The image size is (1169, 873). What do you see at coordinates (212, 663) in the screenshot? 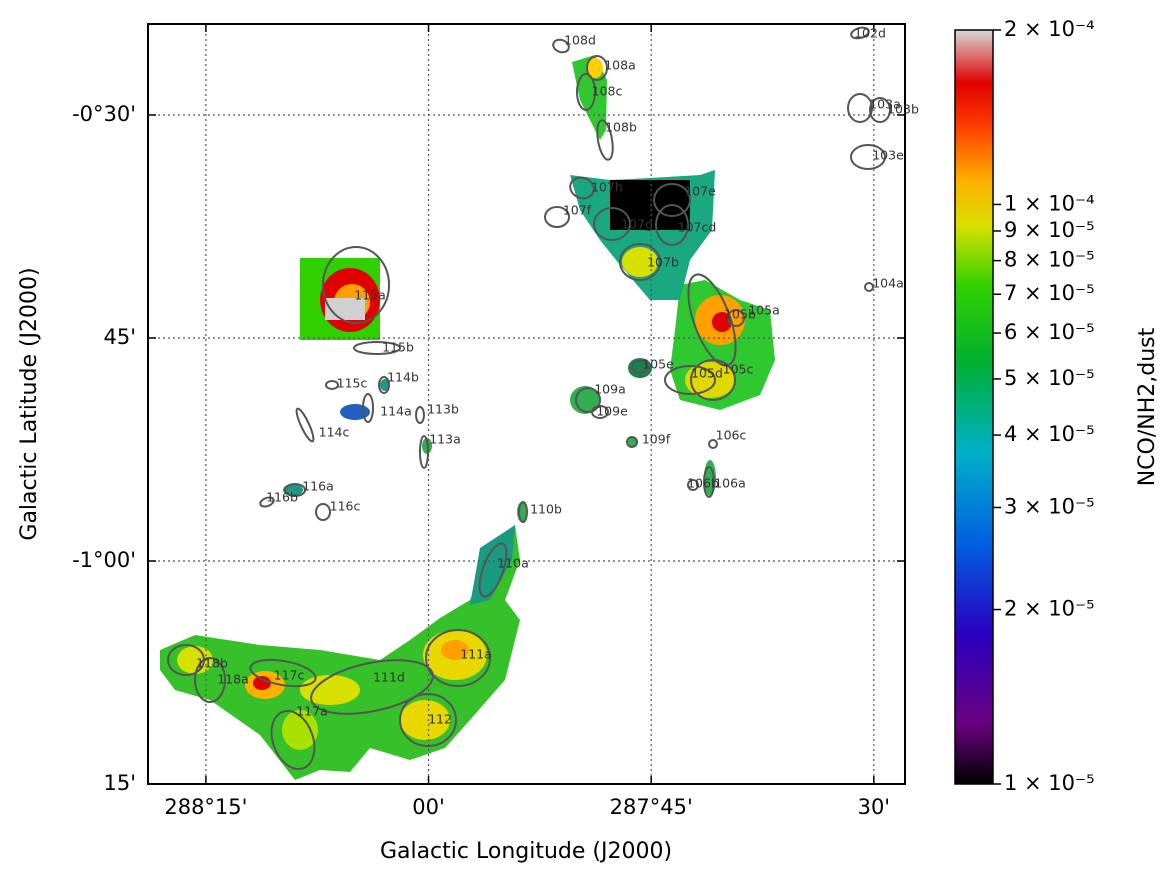
I see `region-label: 118b` at bounding box center [212, 663].